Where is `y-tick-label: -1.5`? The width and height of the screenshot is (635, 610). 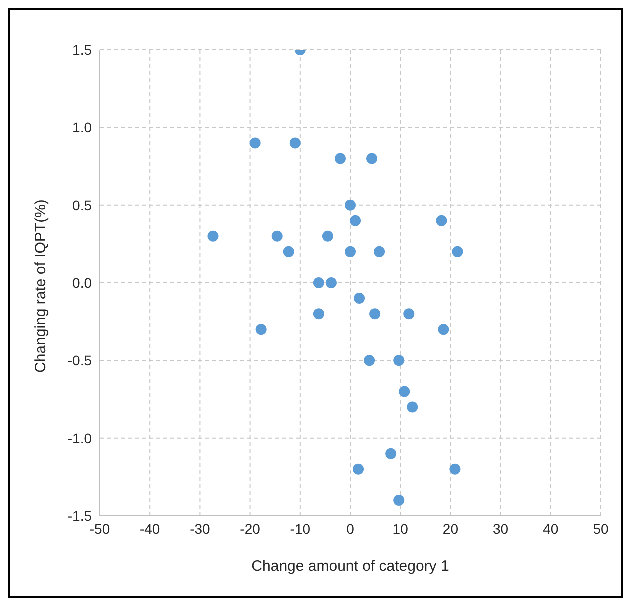
y-tick-label: -1.5 is located at coordinates (80, 516).